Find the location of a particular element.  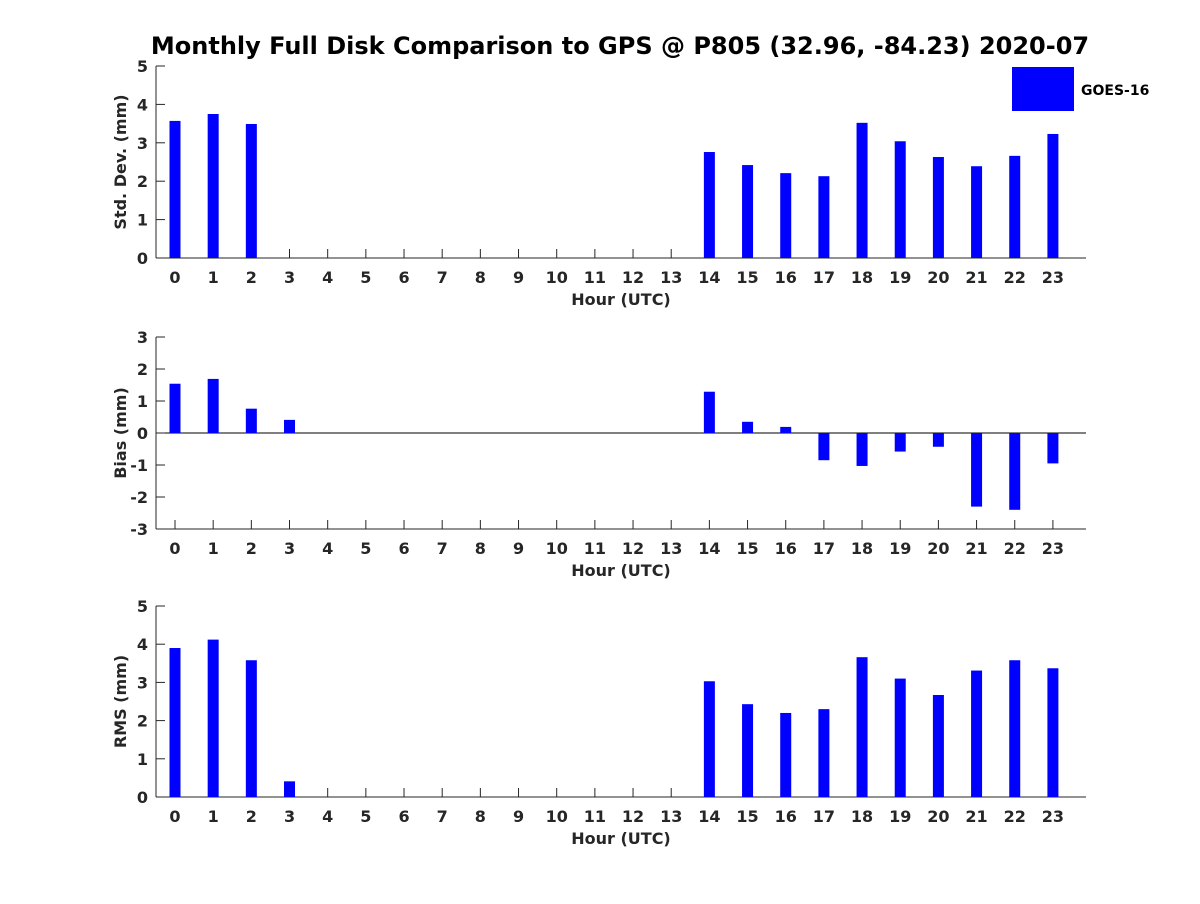

x-tick-label-bias: 5 is located at coordinates (365, 548).